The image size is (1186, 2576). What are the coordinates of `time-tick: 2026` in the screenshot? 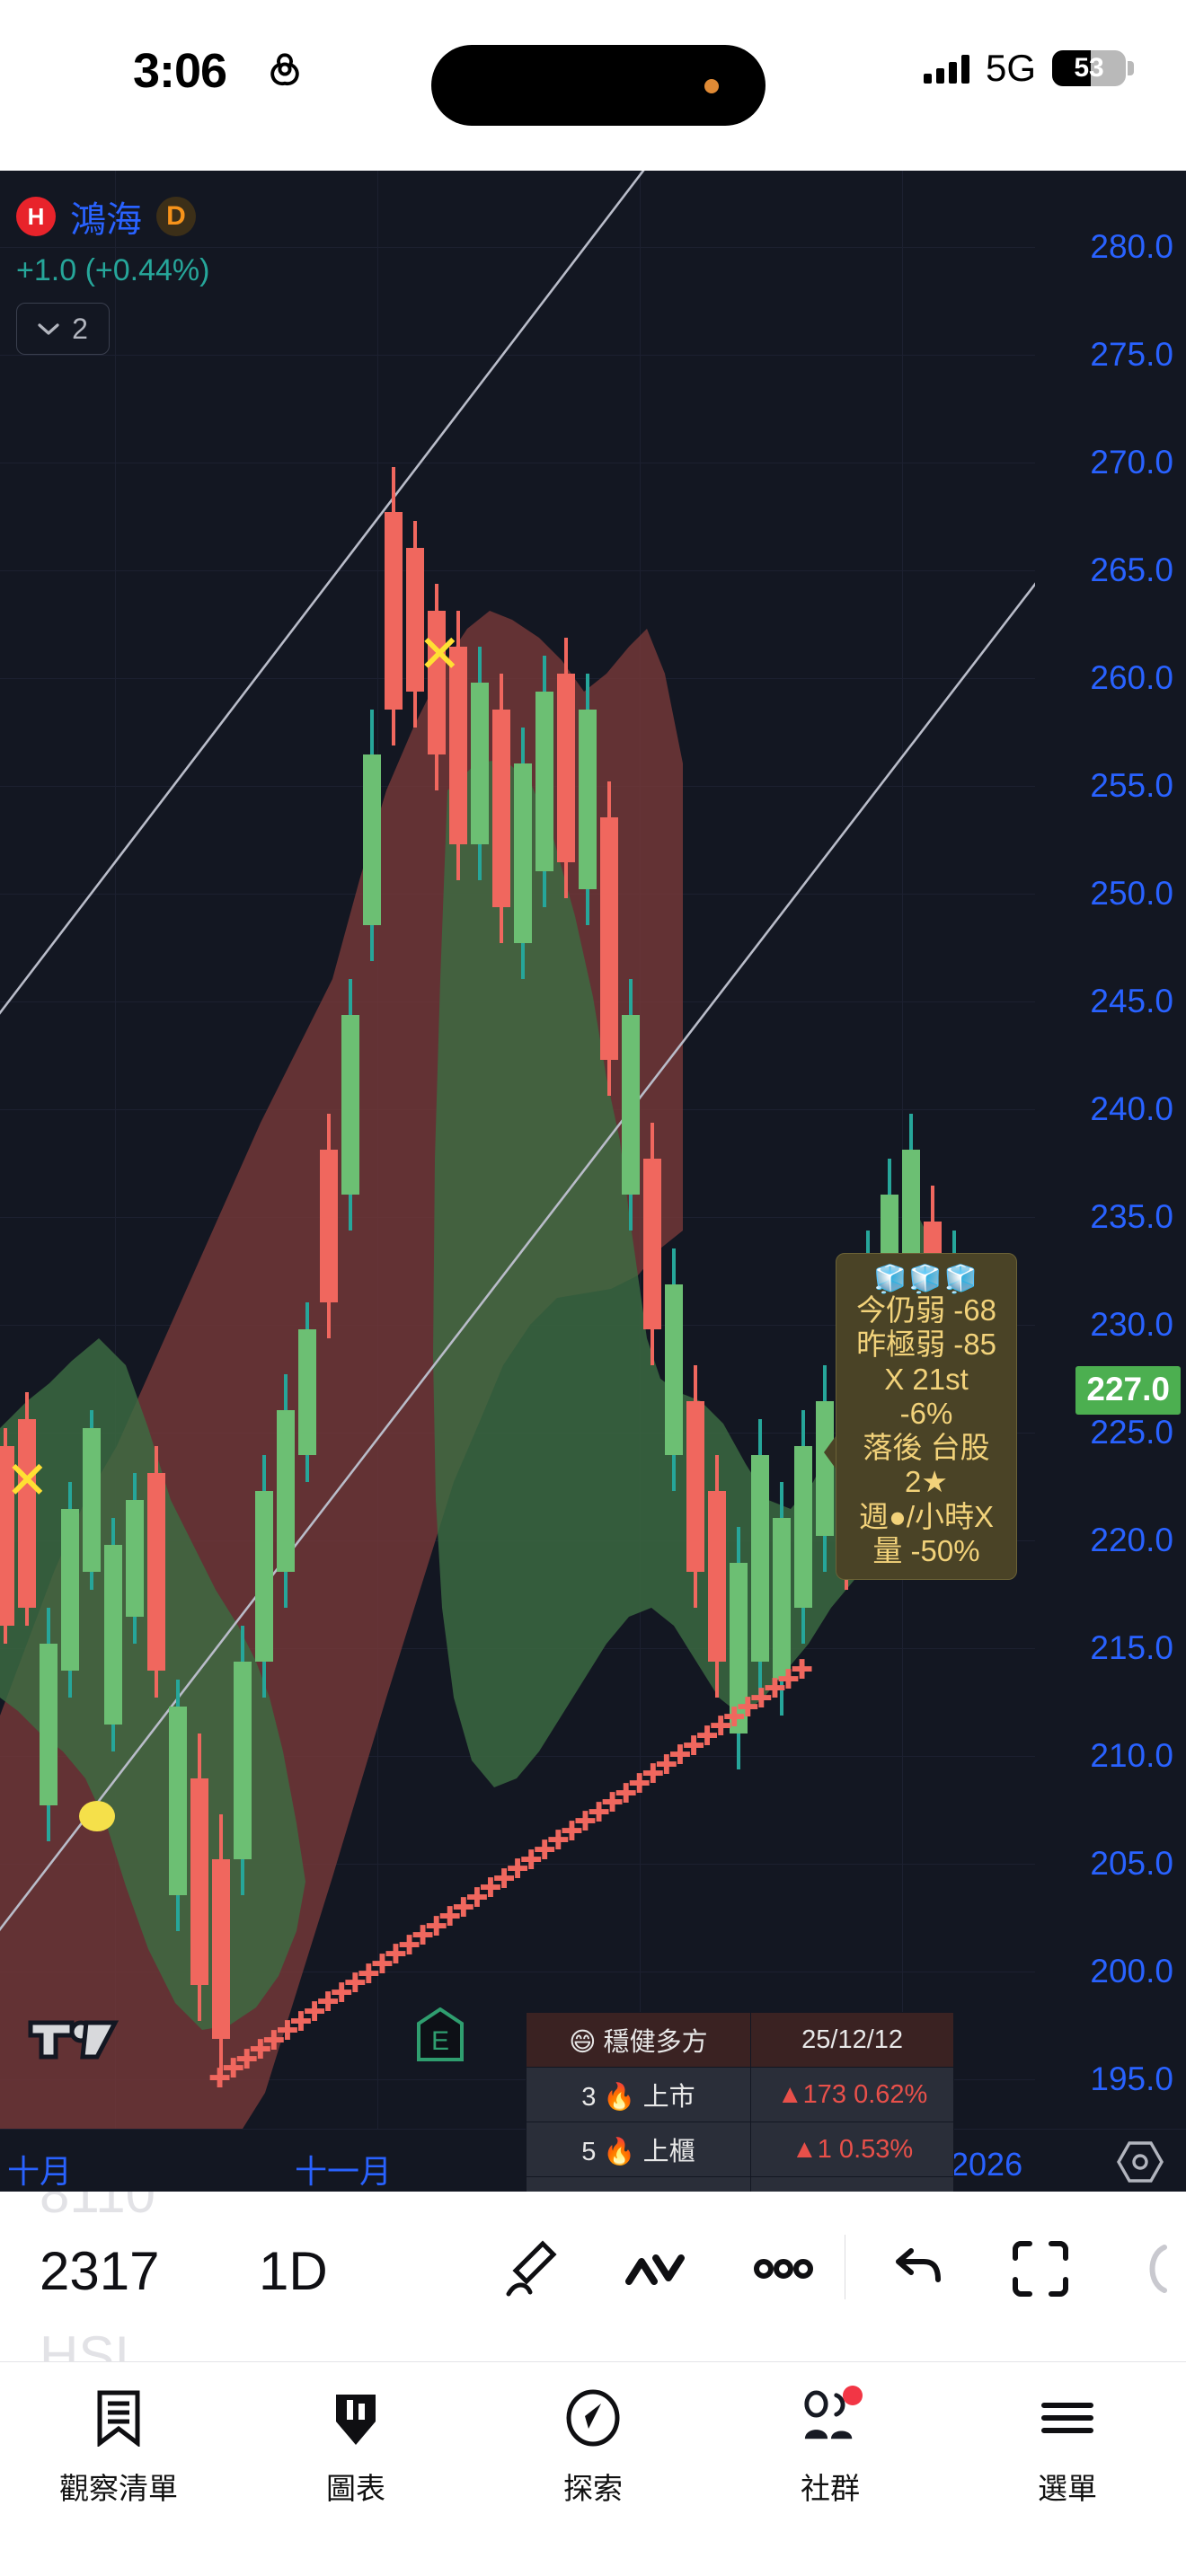 It's located at (987, 2164).